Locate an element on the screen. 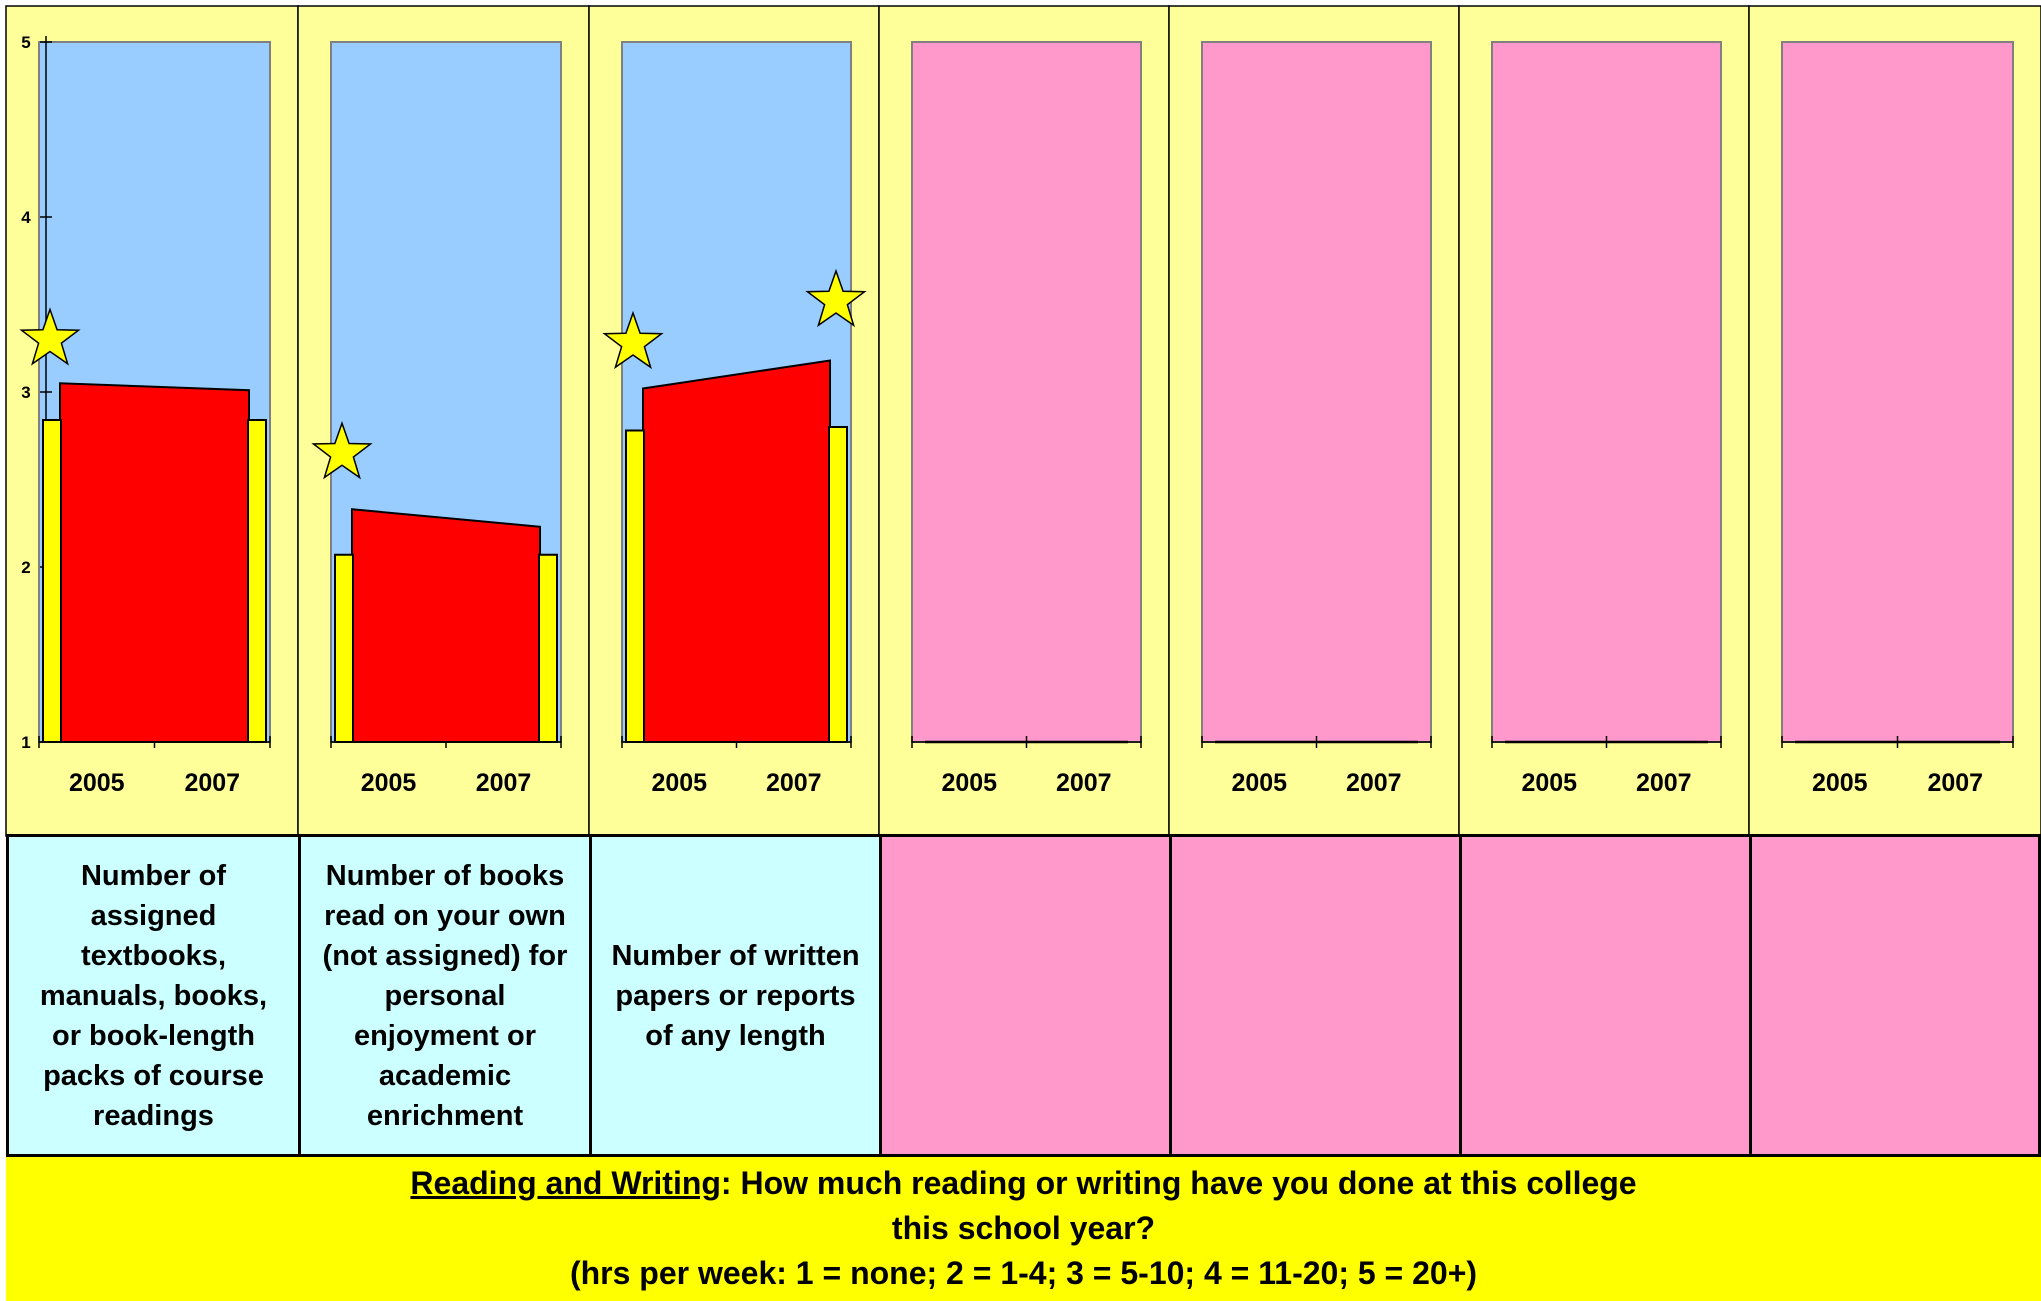 This screenshot has width=2041, height=1301. panel-7-x-label-2005: 2005 is located at coordinates (1840, 783).